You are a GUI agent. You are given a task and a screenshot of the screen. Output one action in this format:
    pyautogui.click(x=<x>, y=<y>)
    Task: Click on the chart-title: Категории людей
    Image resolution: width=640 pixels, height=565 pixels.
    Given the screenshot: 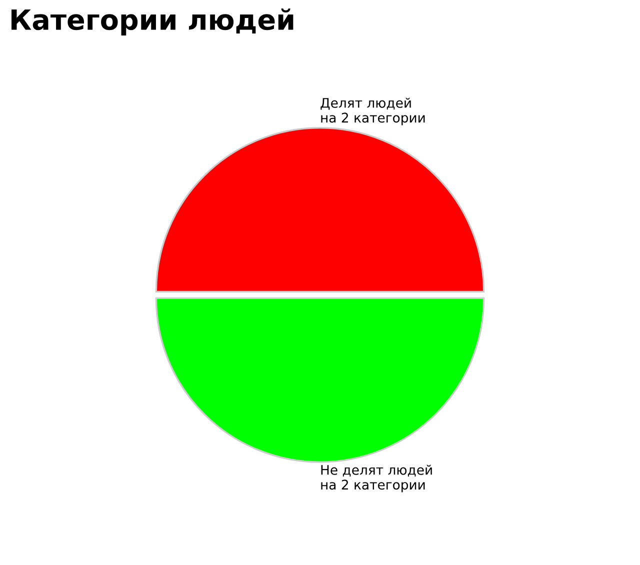 What is the action you would take?
    pyautogui.click(x=153, y=22)
    